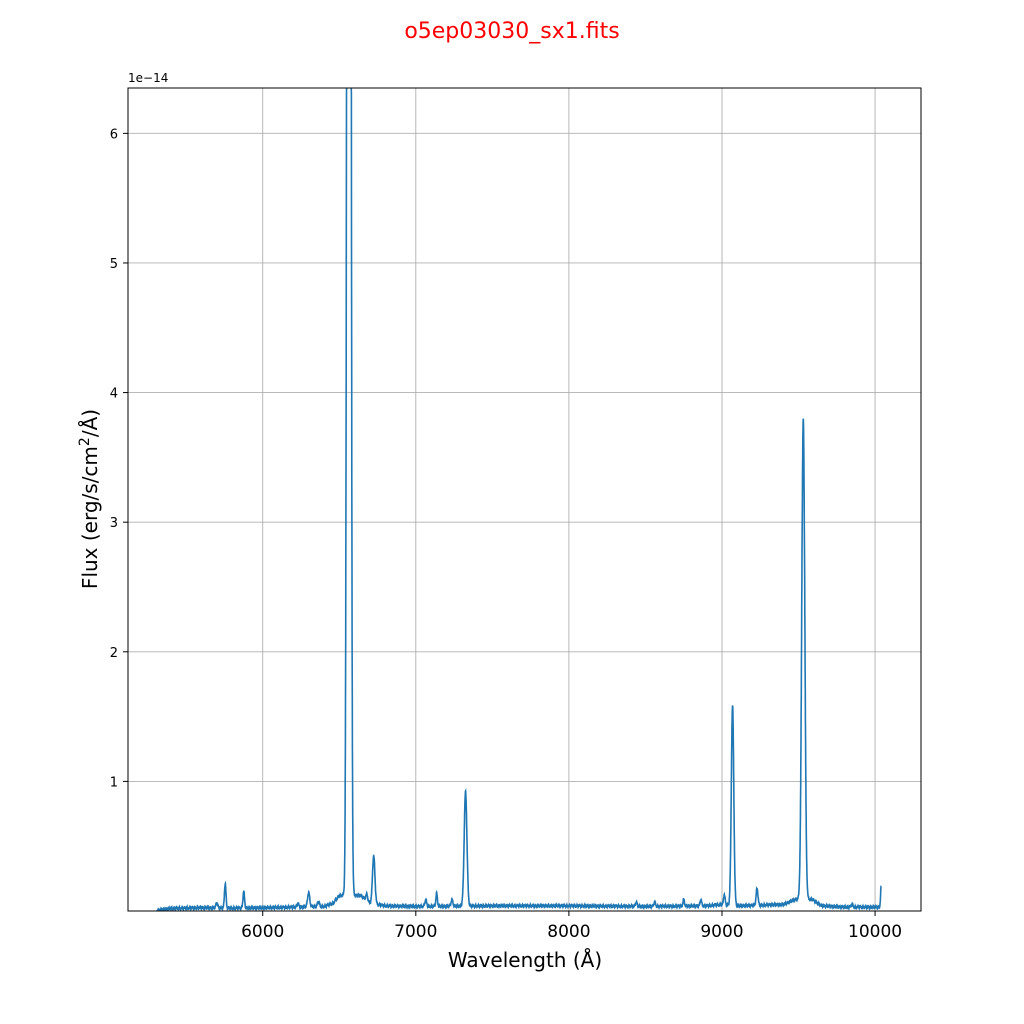 The image size is (1024, 1024). Describe the element at coordinates (875, 932) in the screenshot. I see `x-tick-label: 10000` at that location.